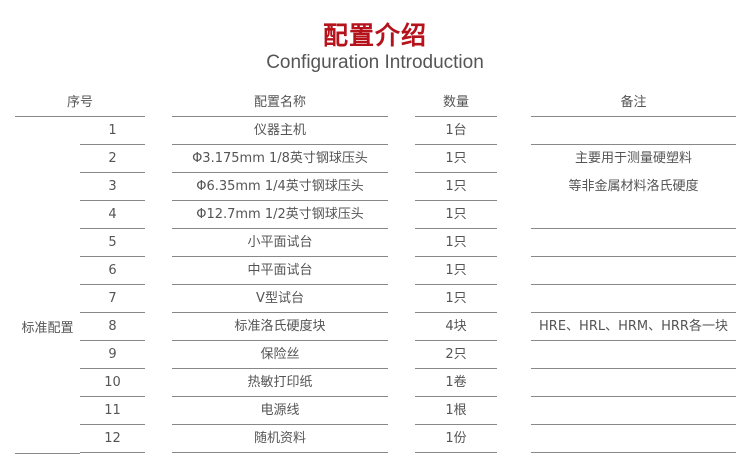 This screenshot has height=465, width=750. What do you see at coordinates (112, 355) in the screenshot?
I see `row-number: 9` at bounding box center [112, 355].